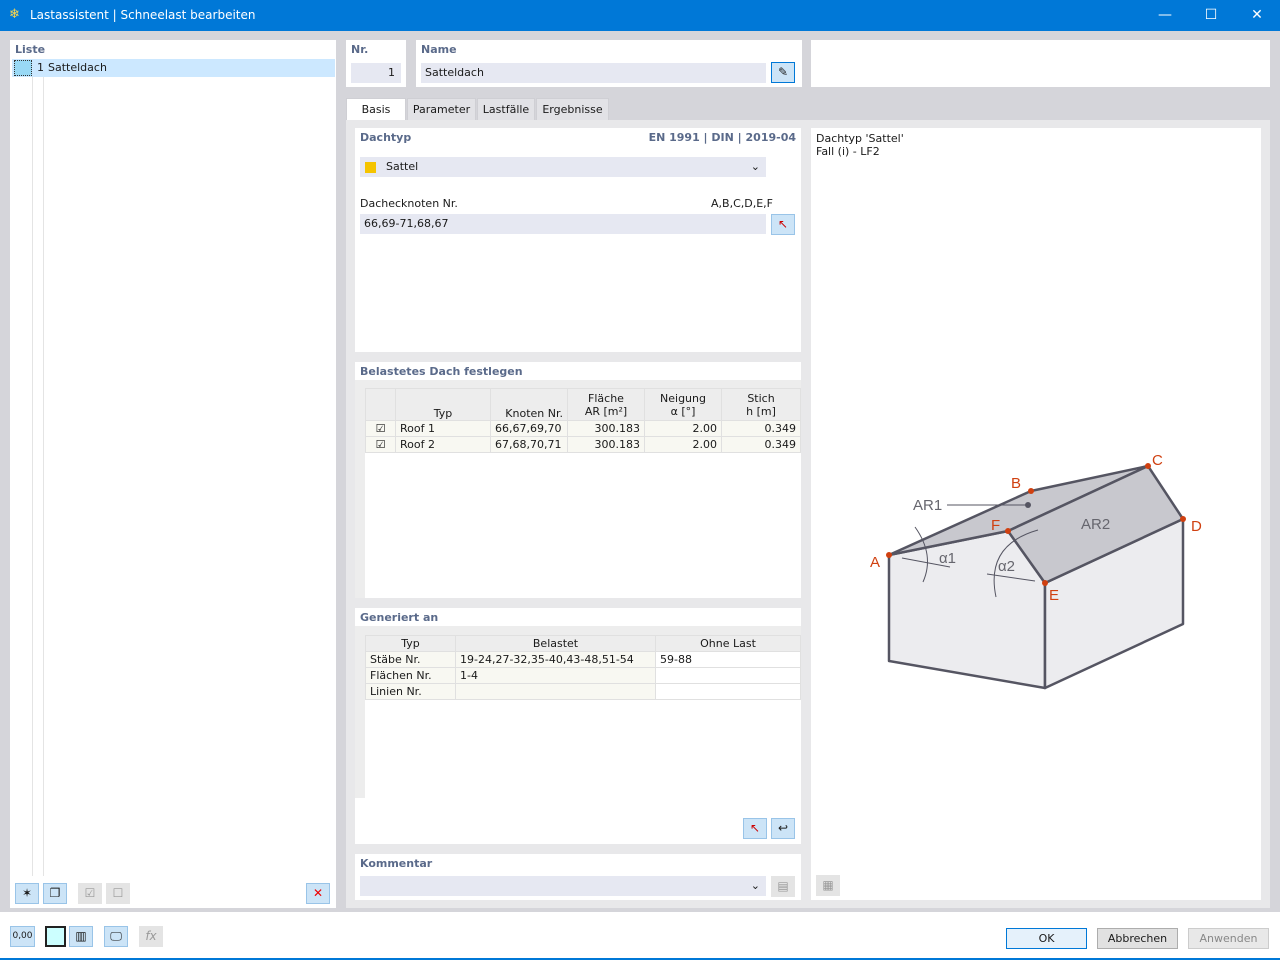 The height and width of the screenshot is (960, 1280). I want to click on view-icon: 🖵, so click(116, 936).